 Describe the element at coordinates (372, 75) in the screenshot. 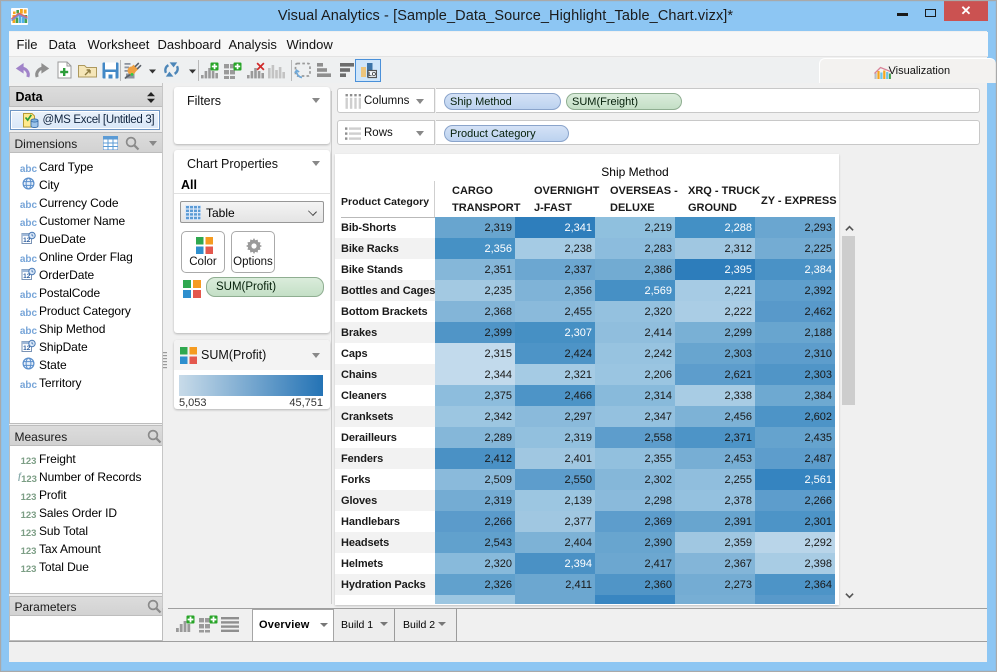

I see `svg-text: LO` at that location.